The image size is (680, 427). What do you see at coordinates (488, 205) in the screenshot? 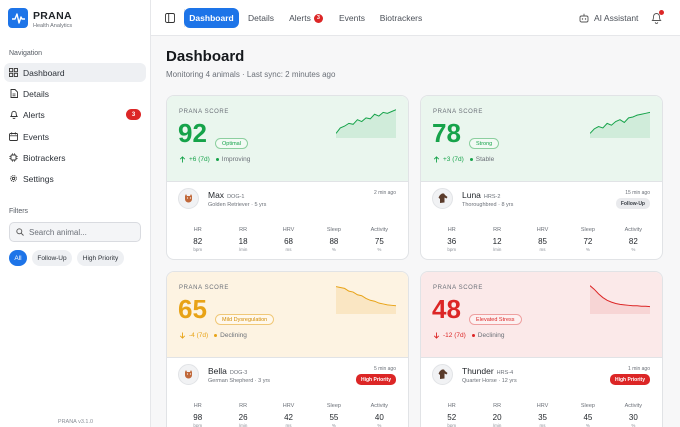
I see `animal-breed: Thoroughbred · 8 yrs` at bounding box center [488, 205].